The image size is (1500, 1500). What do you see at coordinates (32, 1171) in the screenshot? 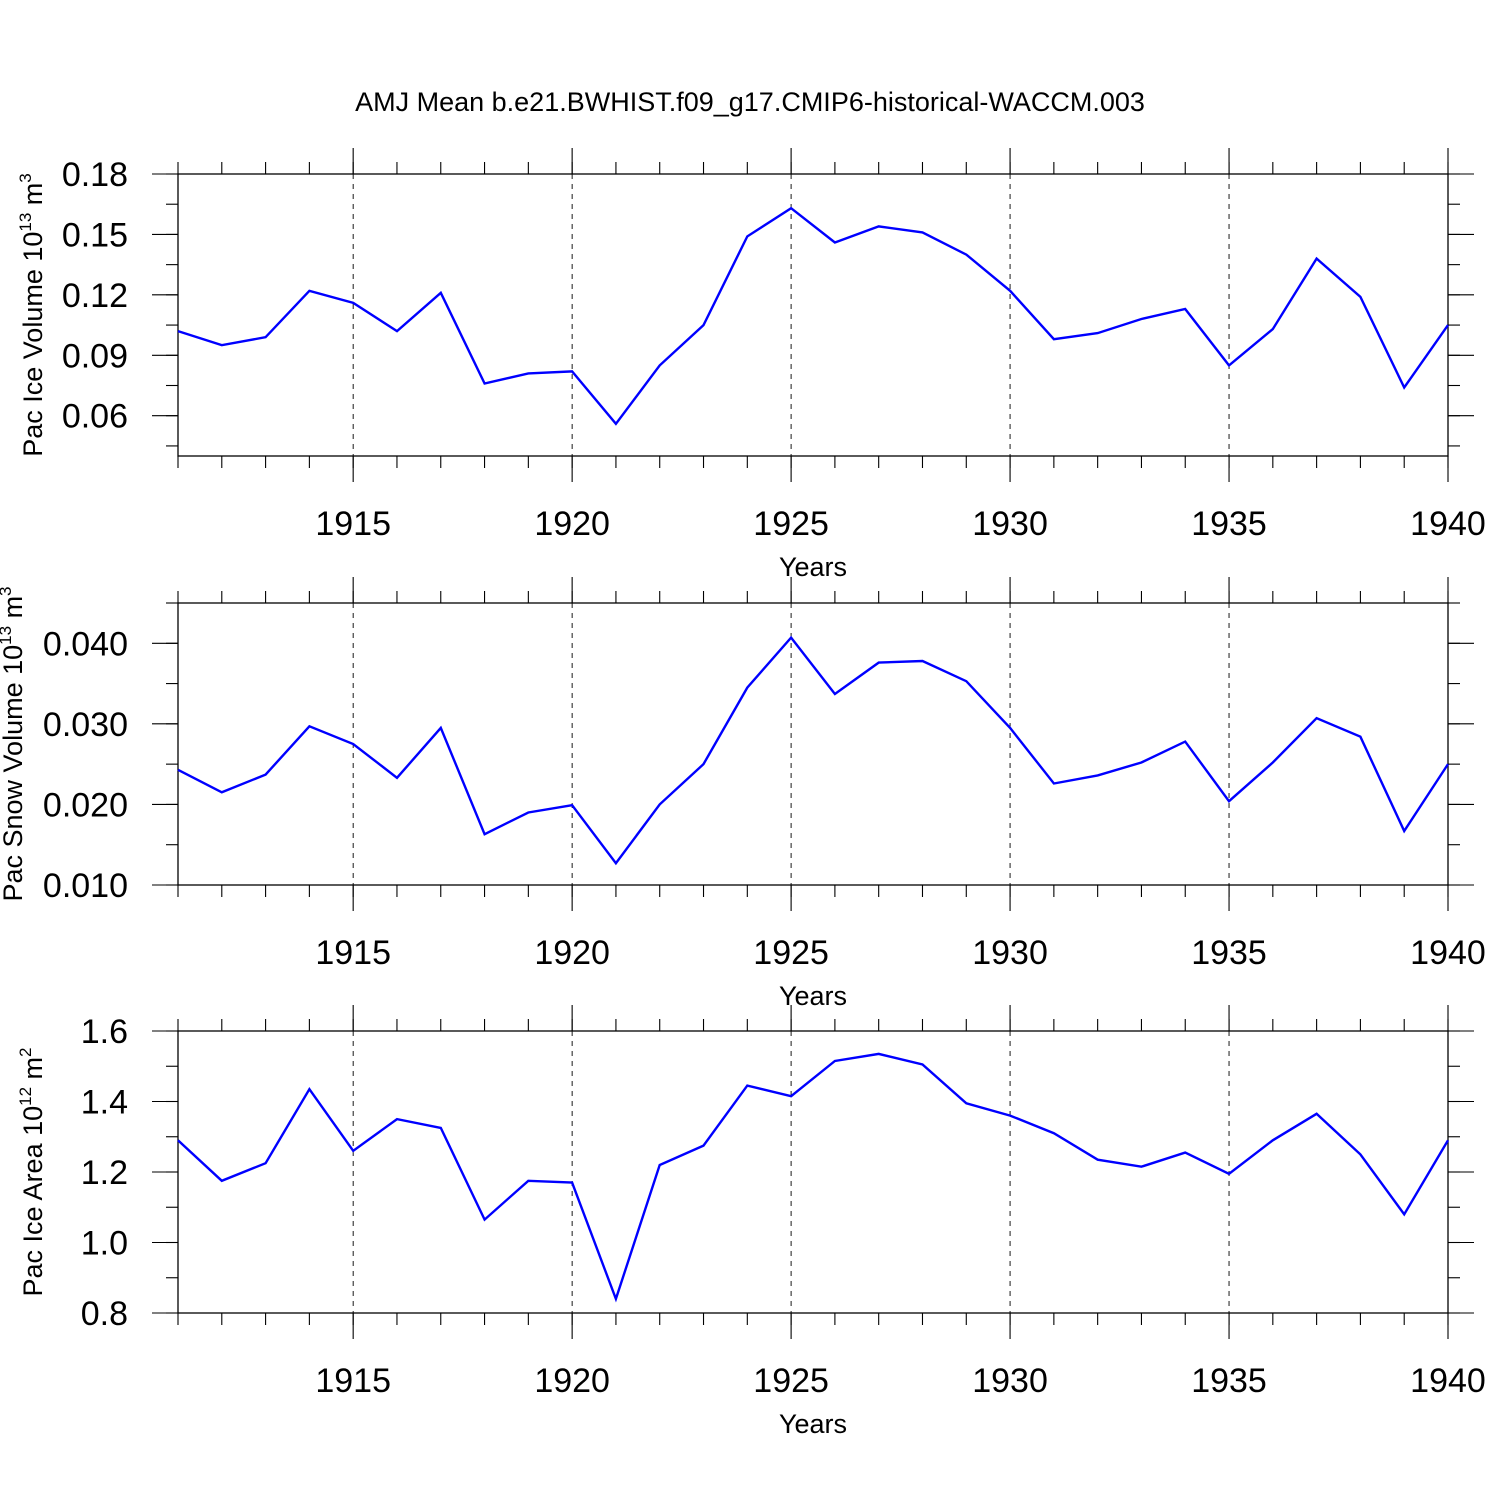
I see `y-axis-label: Pac Ice Area 1012 m2` at bounding box center [32, 1171].